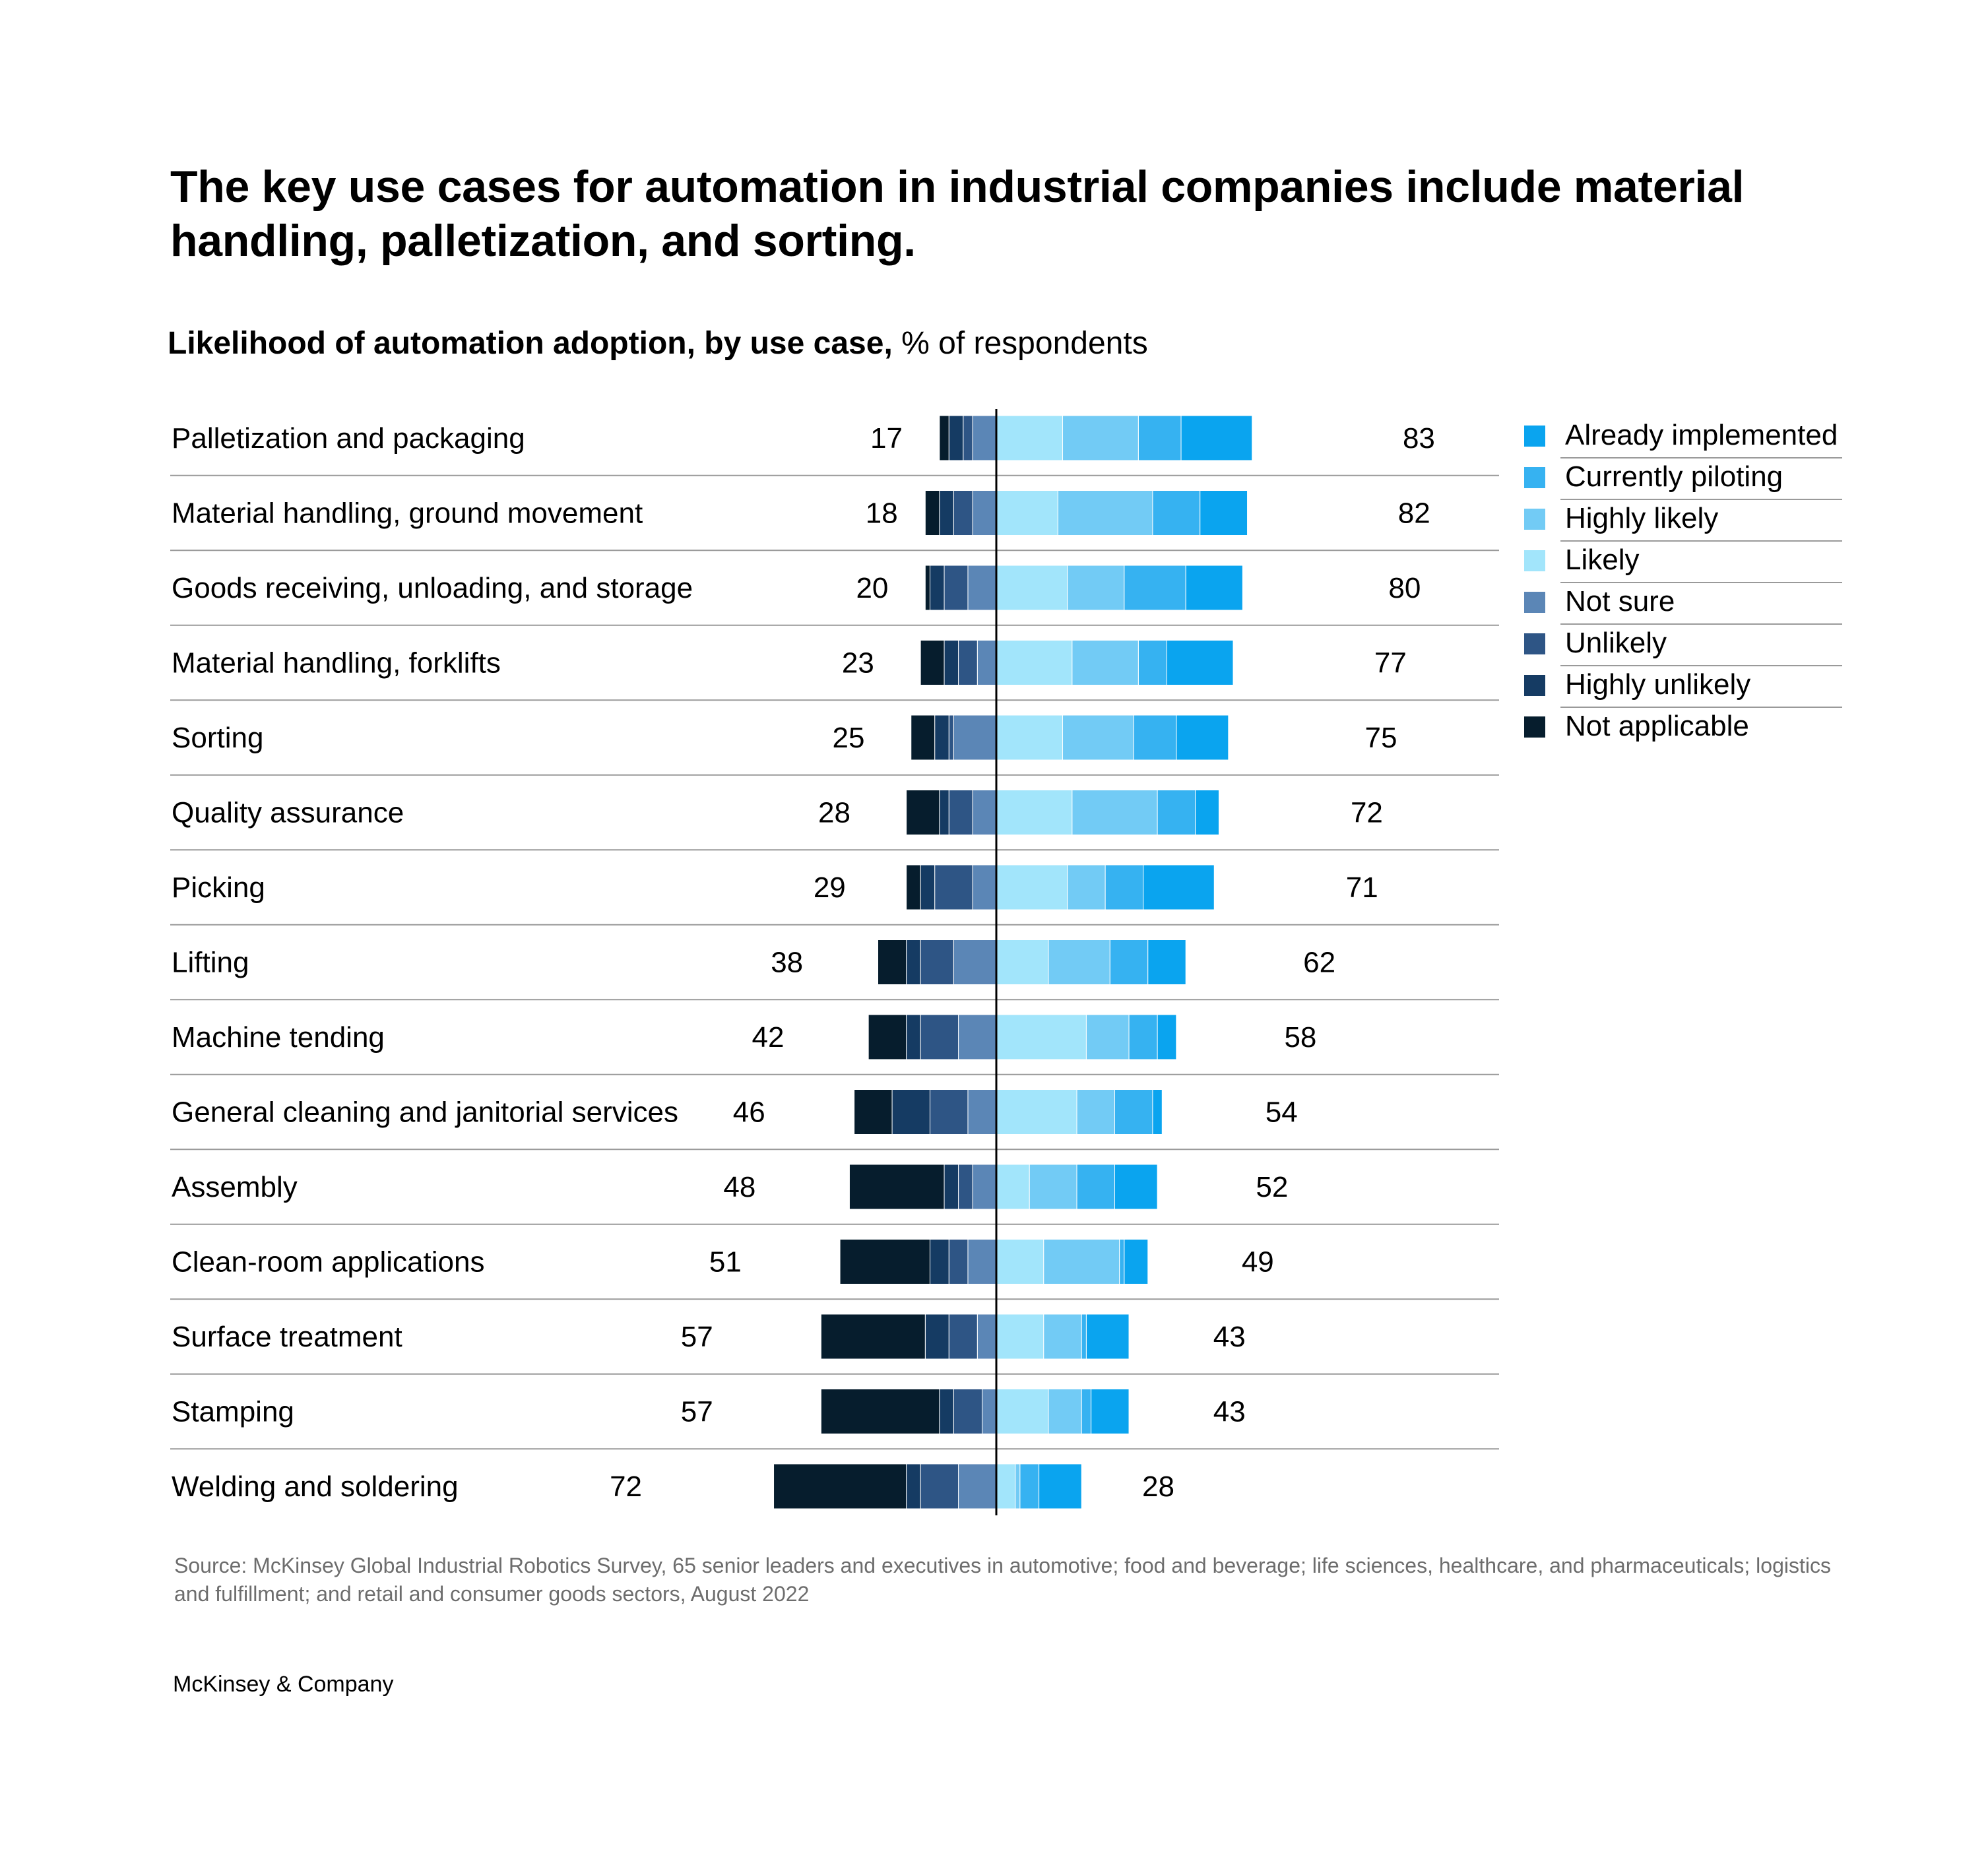  Describe the element at coordinates (1641, 518) in the screenshot. I see `legend-label-highly-likely: Highly likely` at that location.